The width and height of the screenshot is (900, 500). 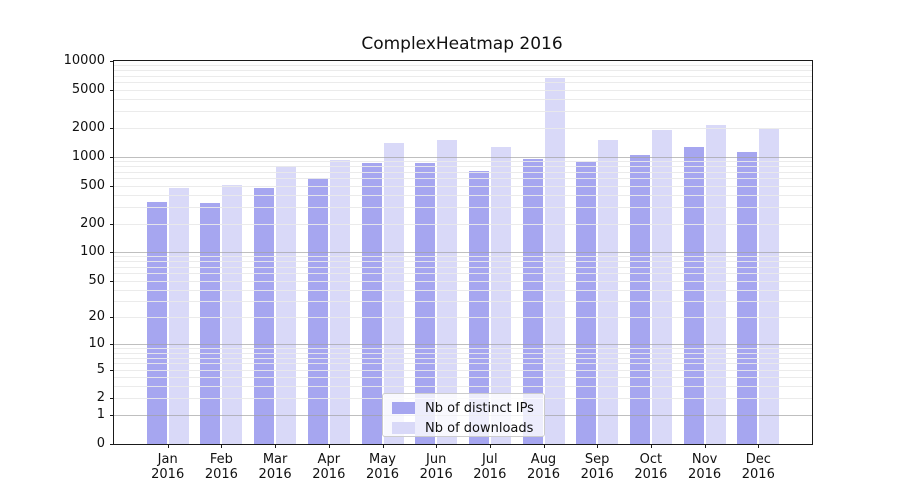 I want to click on legend-item-downloads: Nb of downloads, so click(x=468, y=428).